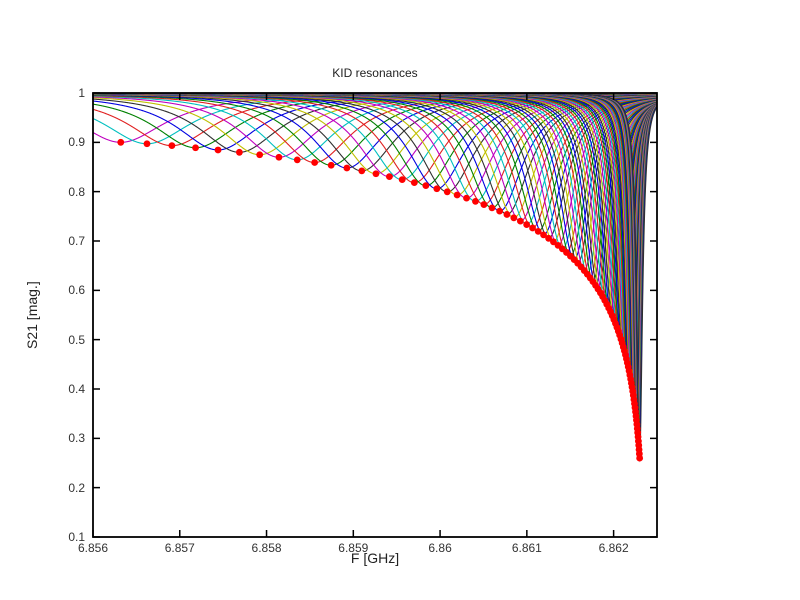 This screenshot has width=800, height=600. Describe the element at coordinates (76, 537) in the screenshot. I see `y-tick-label: 0.1` at that location.